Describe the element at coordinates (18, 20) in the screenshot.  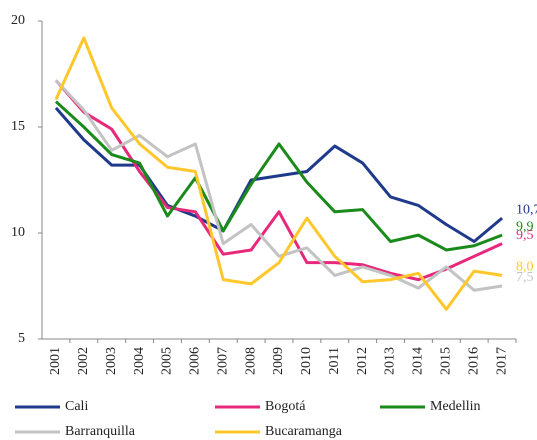
I see `y-tick-label: 20` at that location.